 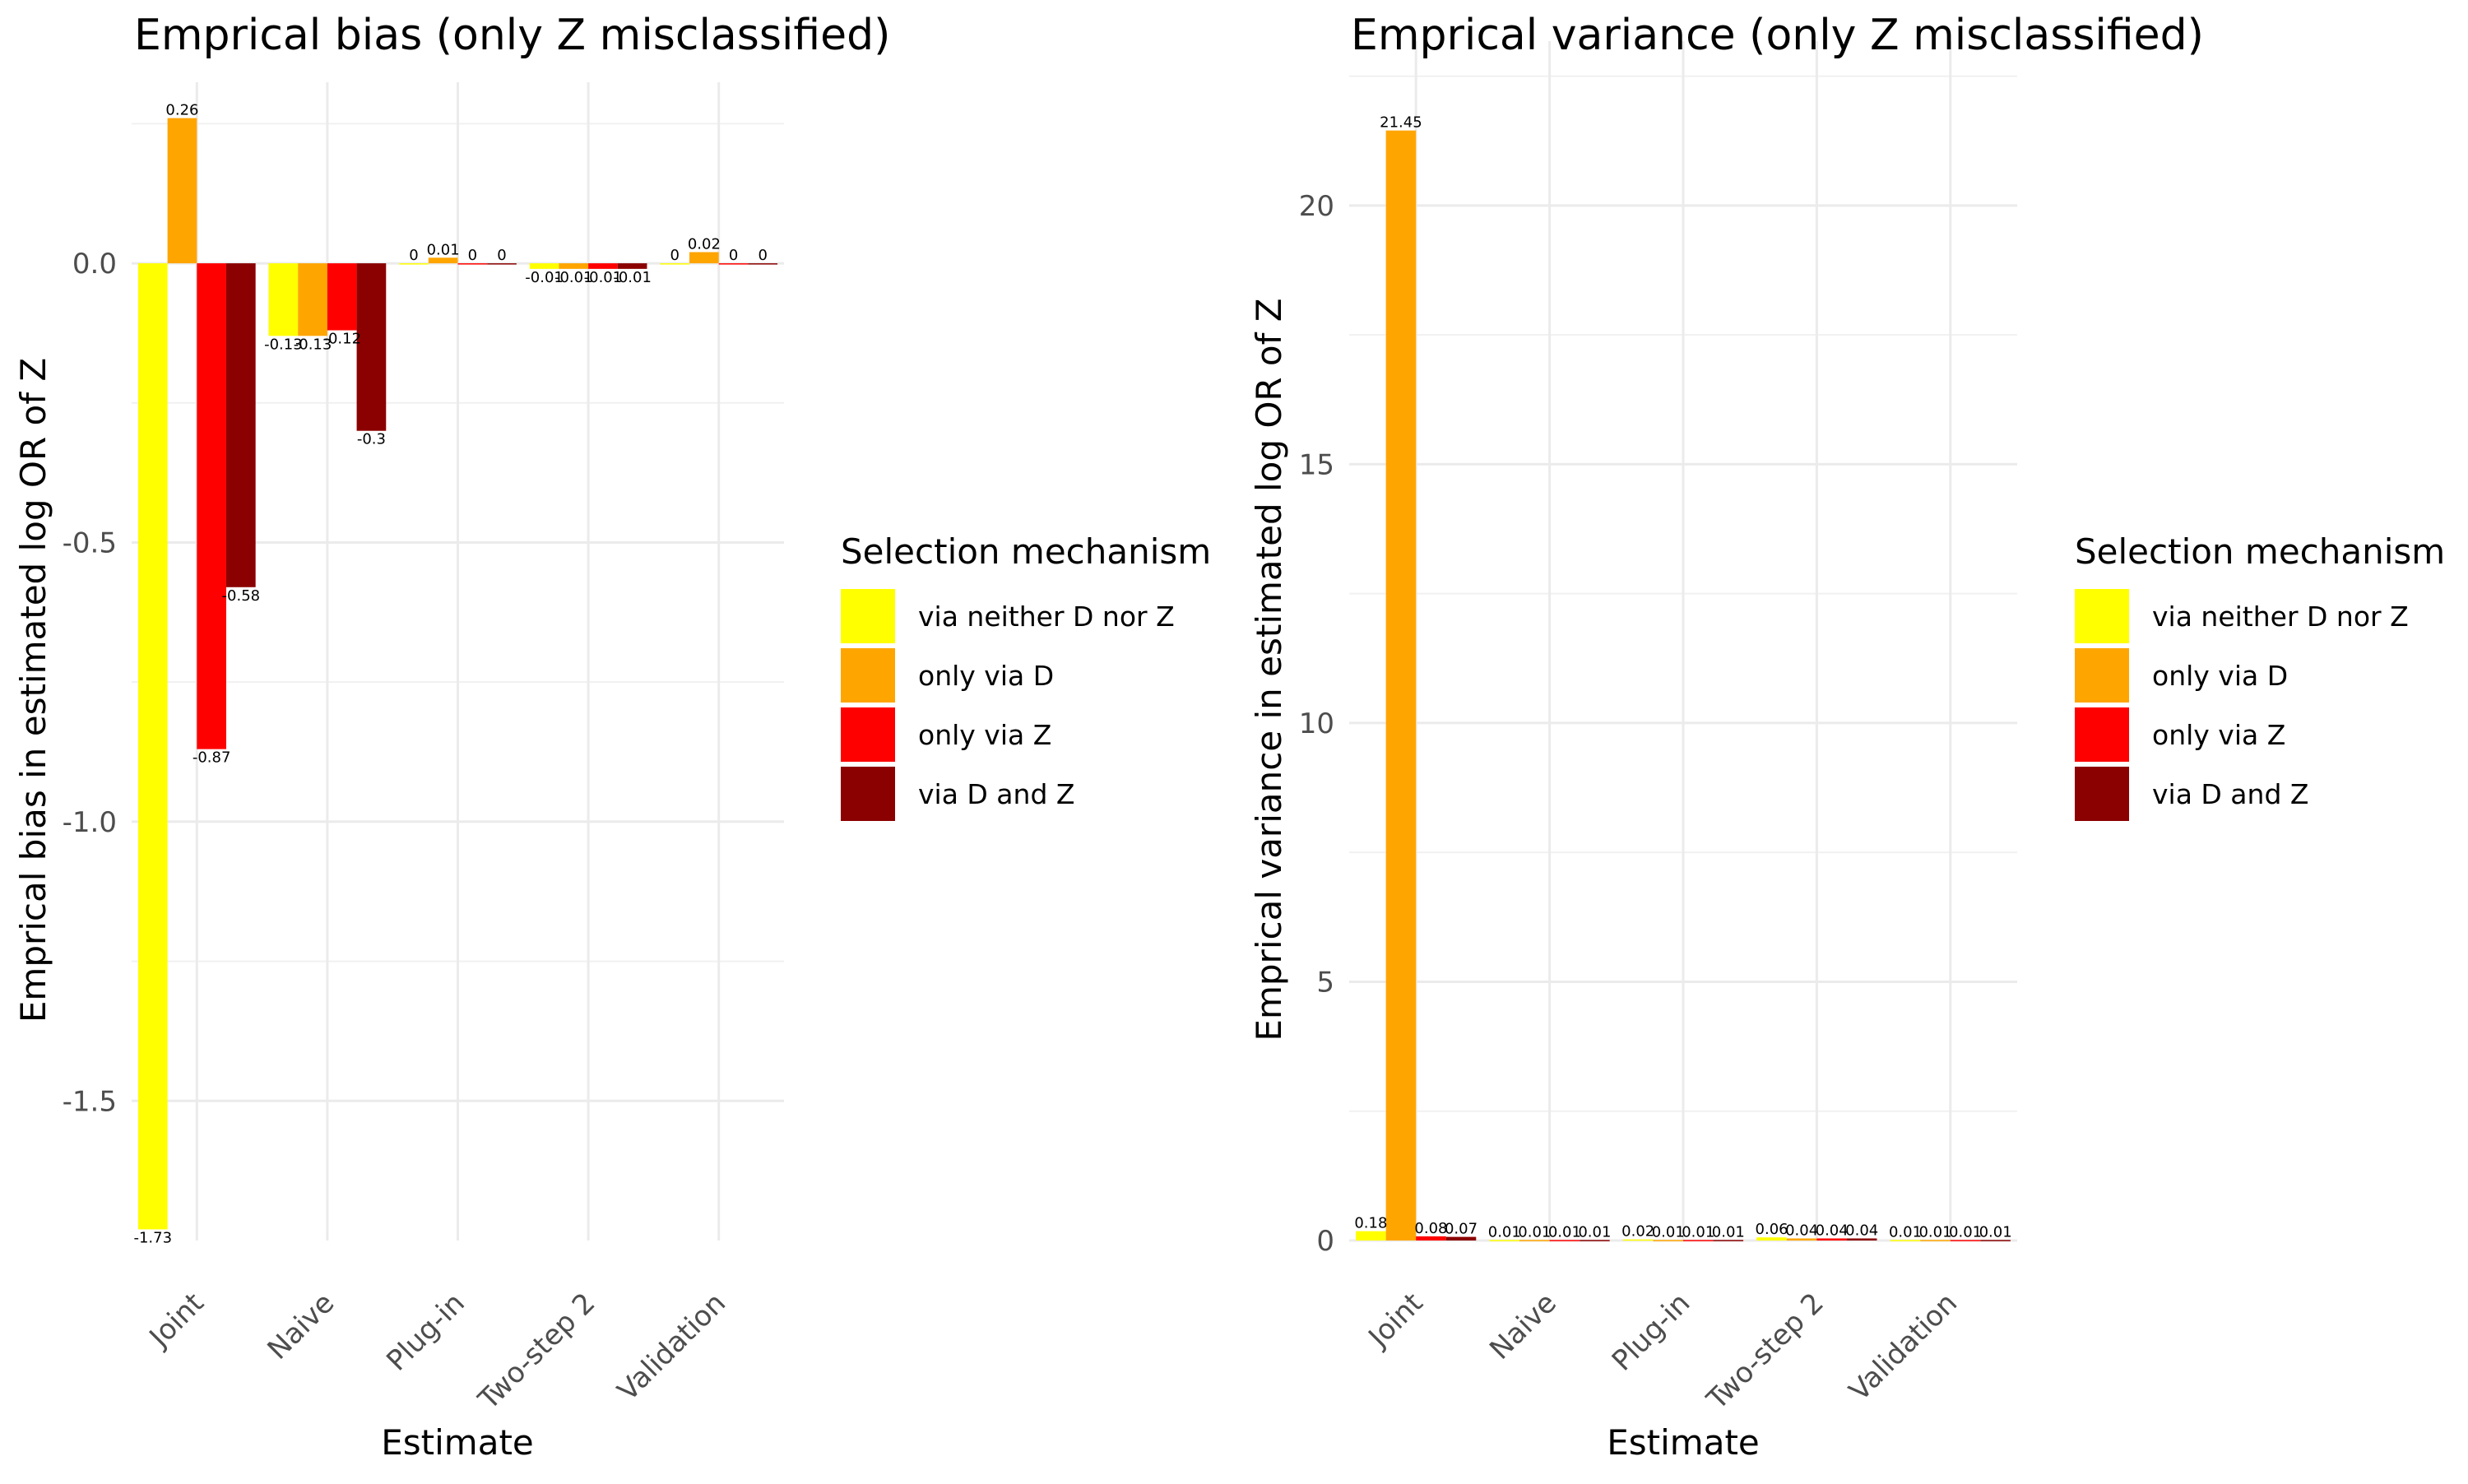 I want to click on x-tick-label: Two-step 2, so click(x=536, y=1352).